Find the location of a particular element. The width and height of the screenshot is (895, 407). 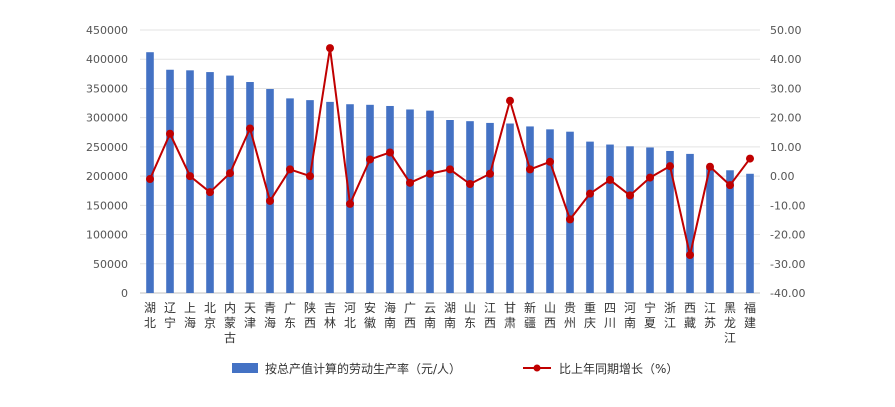

right-tick-label: 50.00 is located at coordinates (786, 30).